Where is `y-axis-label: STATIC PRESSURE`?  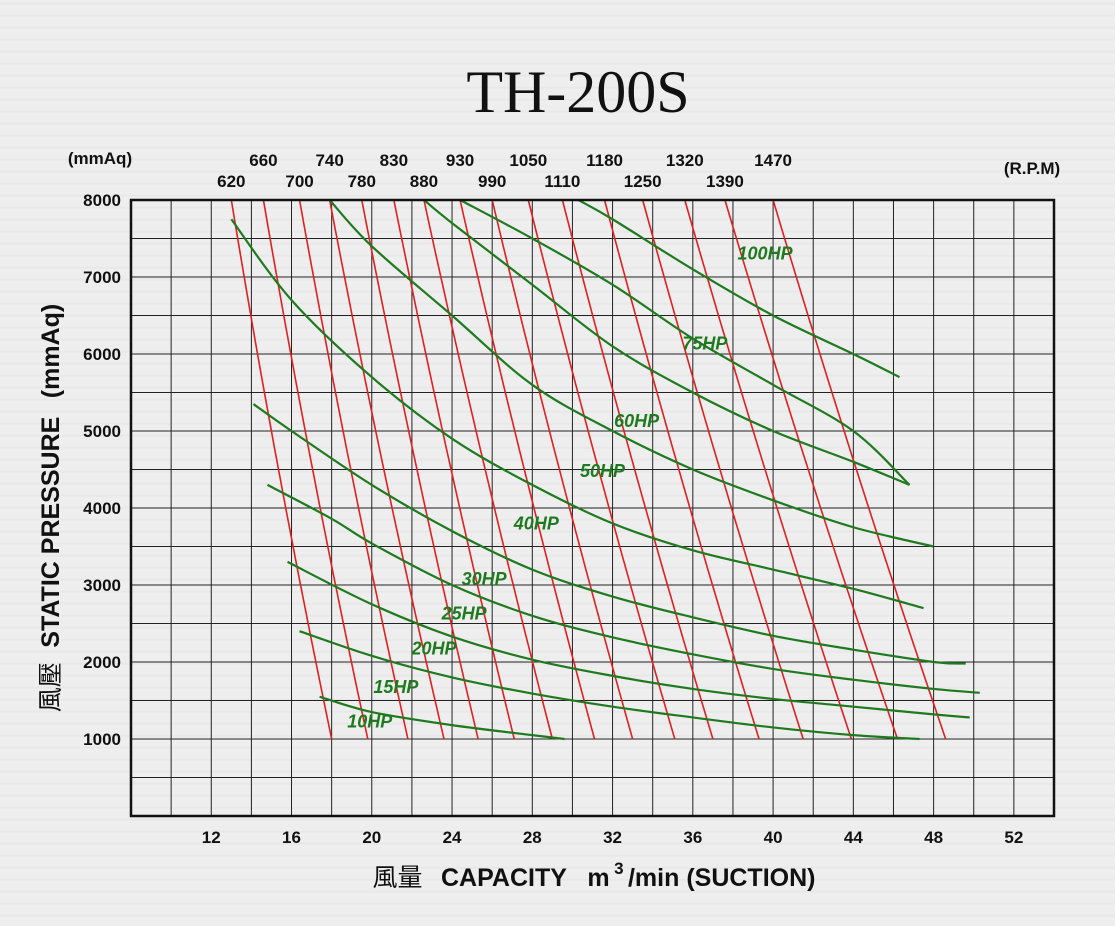 y-axis-label: STATIC PRESSURE is located at coordinates (51, 532).